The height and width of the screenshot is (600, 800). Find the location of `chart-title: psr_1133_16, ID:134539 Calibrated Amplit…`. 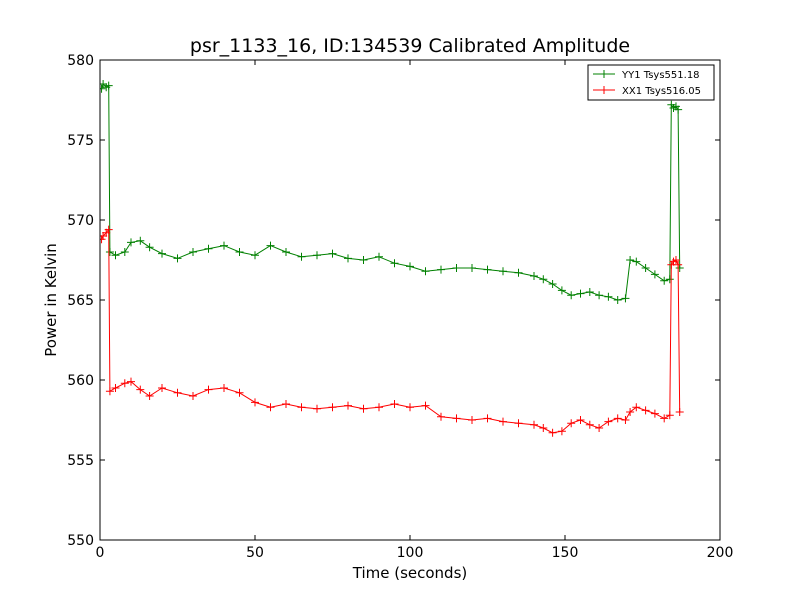

chart-title: psr_1133_16, ID:134539 Calibrated Amplit… is located at coordinates (410, 46).